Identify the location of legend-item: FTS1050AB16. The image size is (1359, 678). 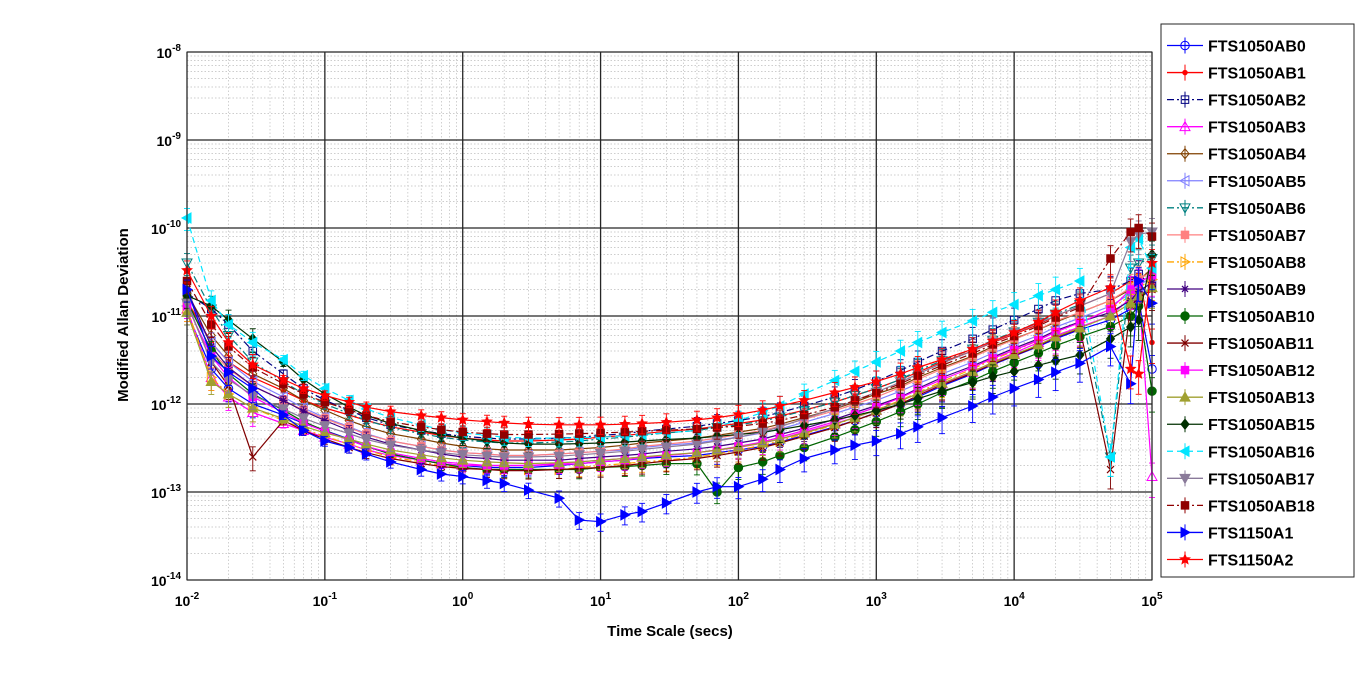
(1241, 452).